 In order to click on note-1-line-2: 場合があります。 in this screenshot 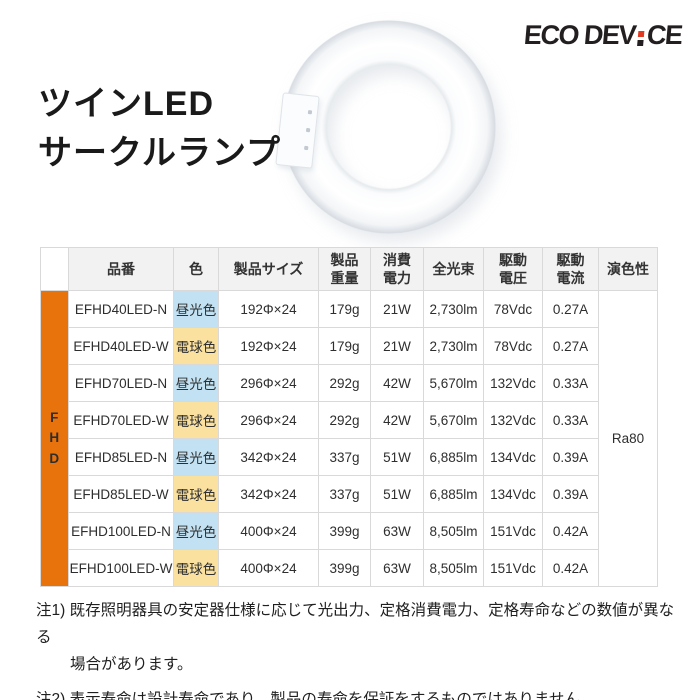, I will do `click(131, 665)`.